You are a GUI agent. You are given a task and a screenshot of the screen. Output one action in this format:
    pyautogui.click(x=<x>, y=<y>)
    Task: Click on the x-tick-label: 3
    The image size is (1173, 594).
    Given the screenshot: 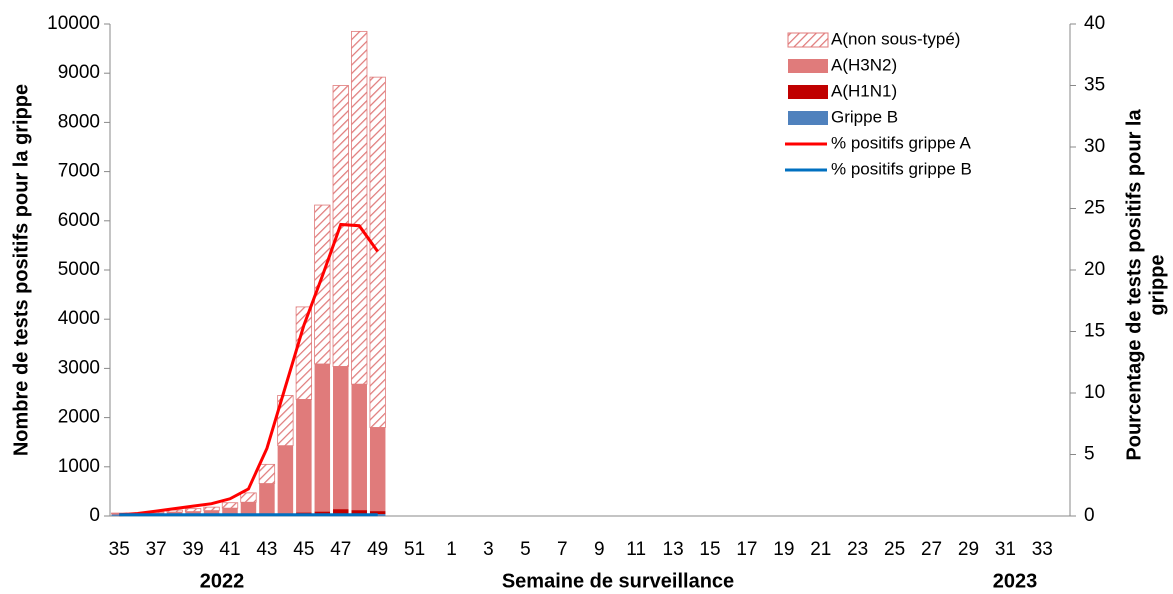 What is the action you would take?
    pyautogui.click(x=488, y=549)
    